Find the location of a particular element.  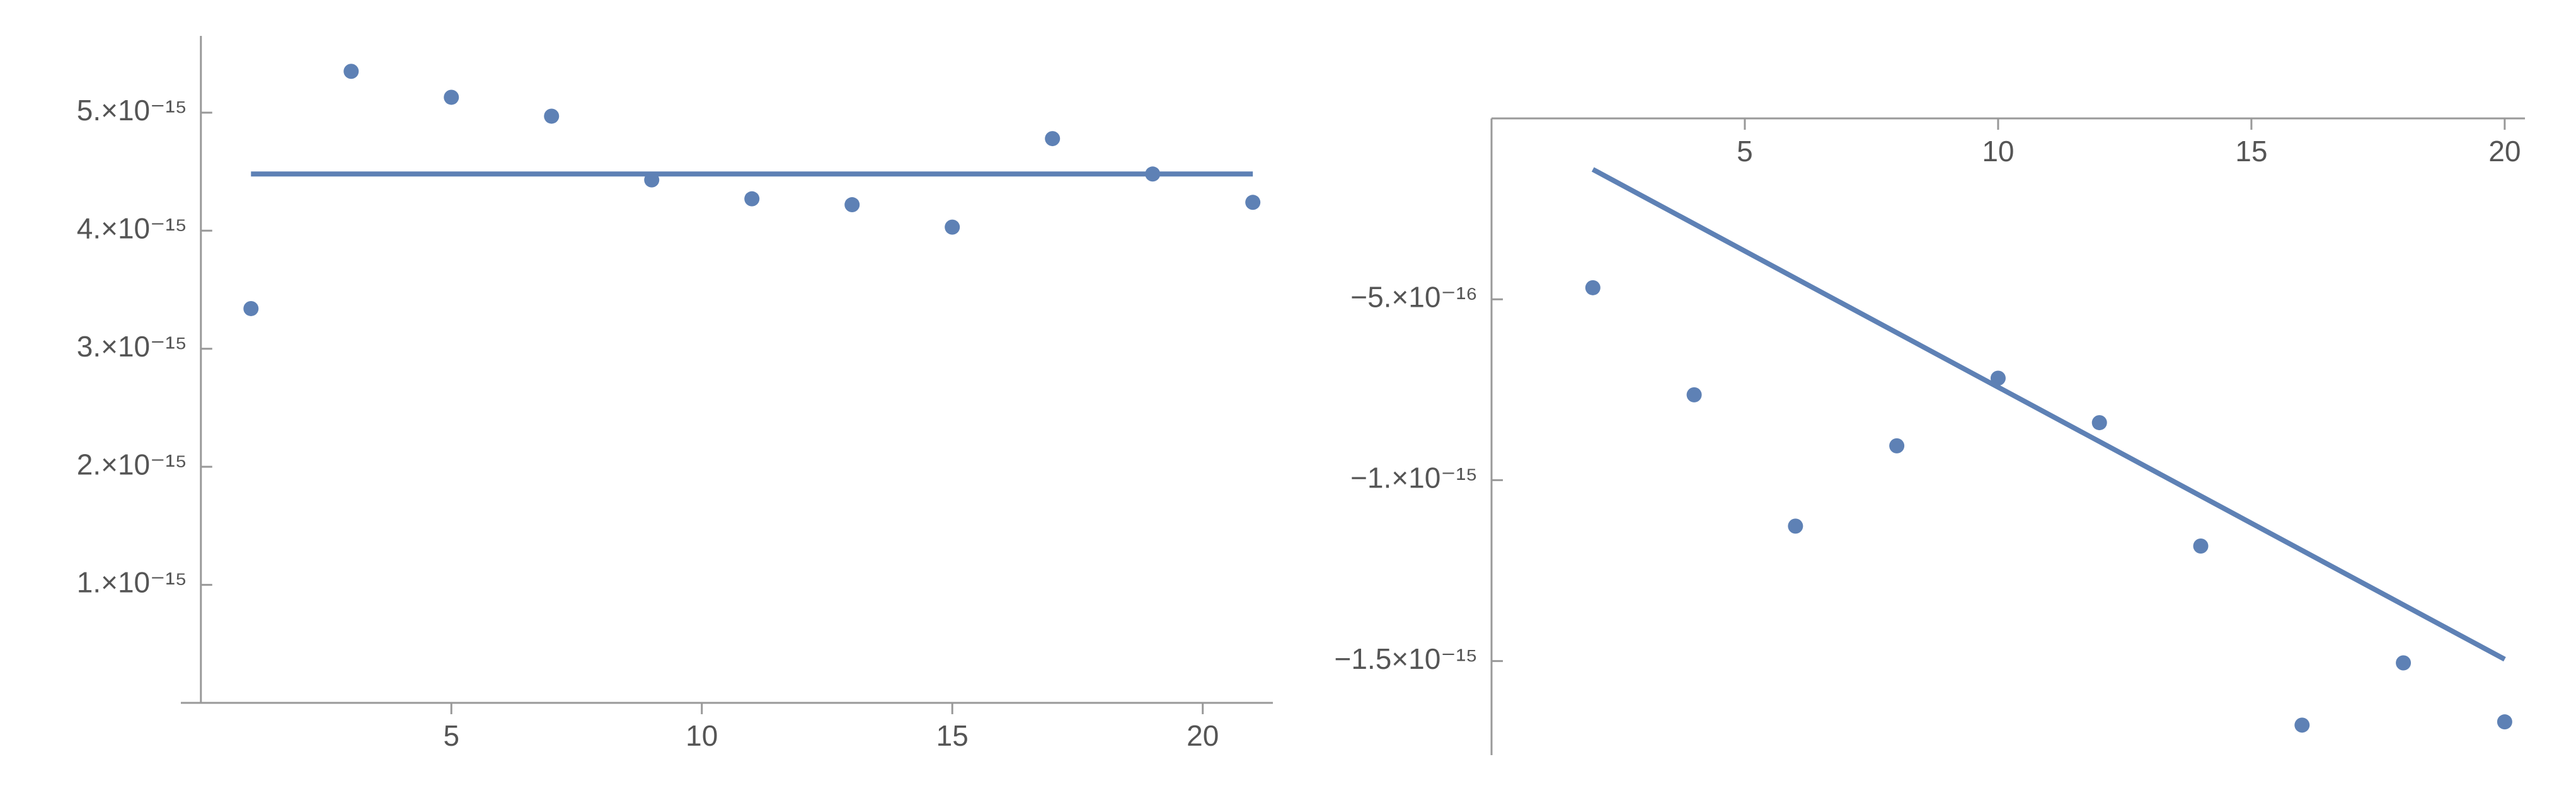

y-tick-label: 1.×10⁻¹⁵ is located at coordinates (132, 582).